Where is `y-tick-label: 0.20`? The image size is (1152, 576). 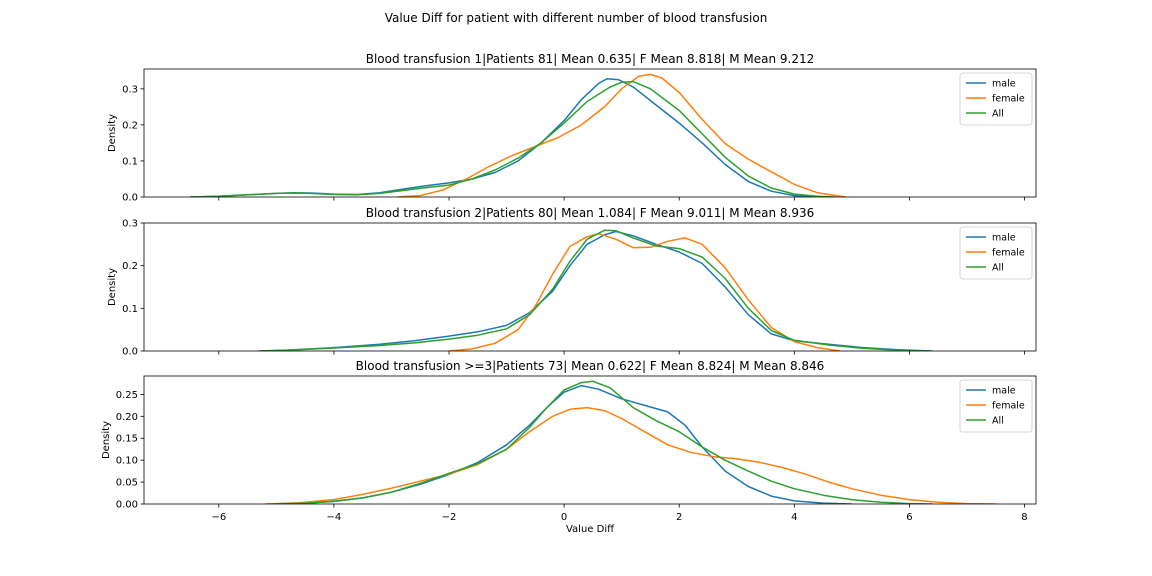 y-tick-label: 0.20 is located at coordinates (127, 417).